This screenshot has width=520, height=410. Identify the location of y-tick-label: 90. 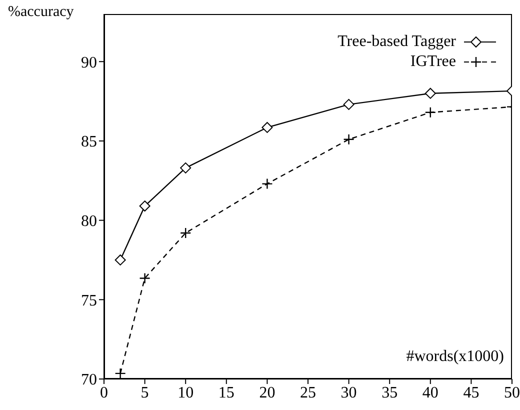
(89, 63).